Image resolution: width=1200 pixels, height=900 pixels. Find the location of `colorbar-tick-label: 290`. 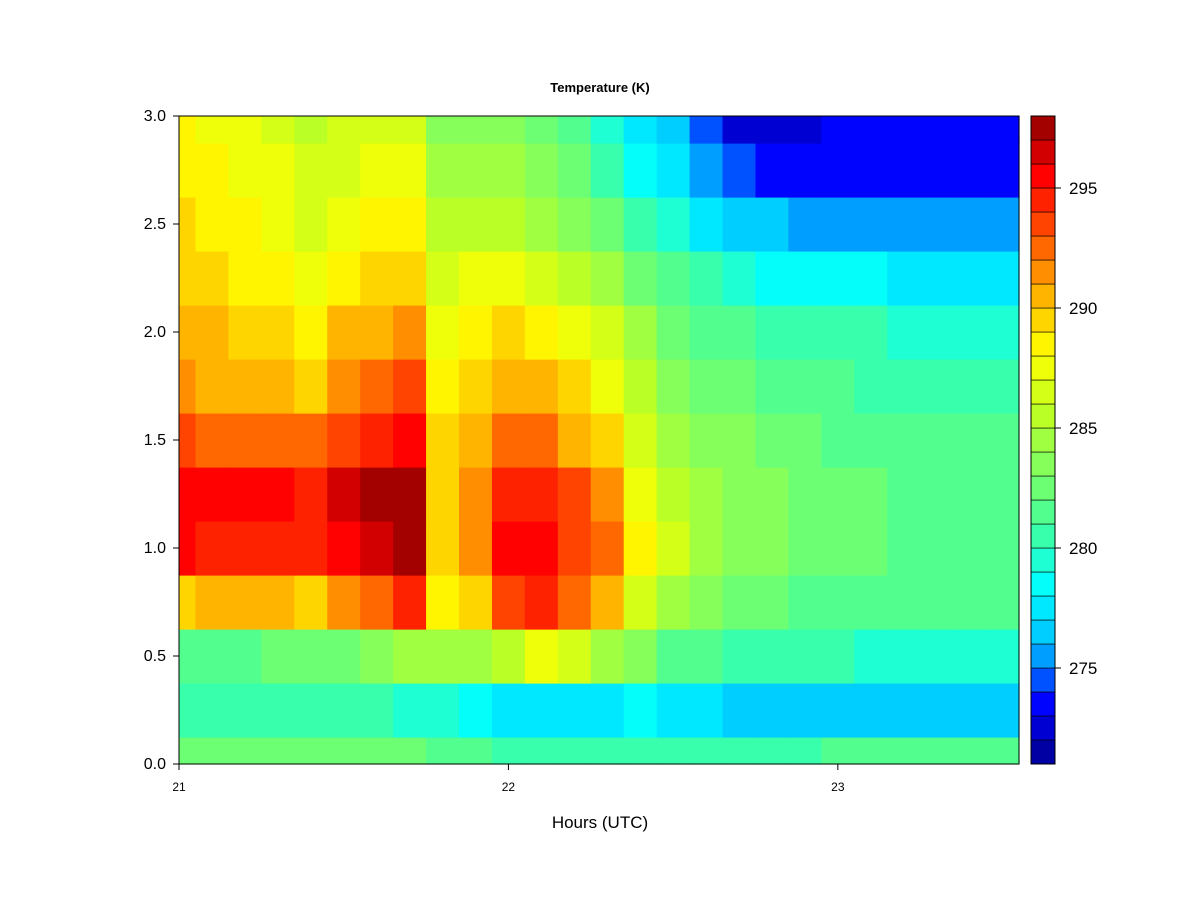

colorbar-tick-label: 290 is located at coordinates (1083, 308).